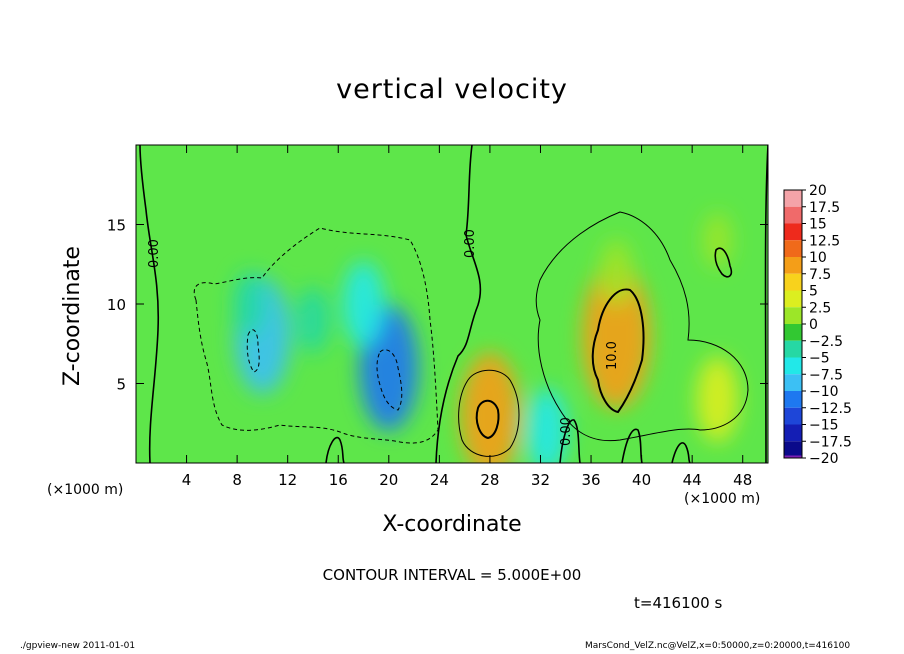  I want to click on contour-label: 10.0, so click(612, 355).